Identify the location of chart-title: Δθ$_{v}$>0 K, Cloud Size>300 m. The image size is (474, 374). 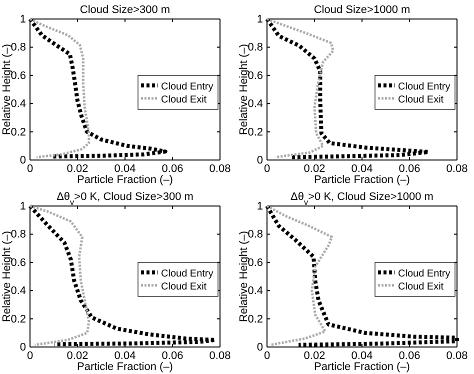
(125, 198).